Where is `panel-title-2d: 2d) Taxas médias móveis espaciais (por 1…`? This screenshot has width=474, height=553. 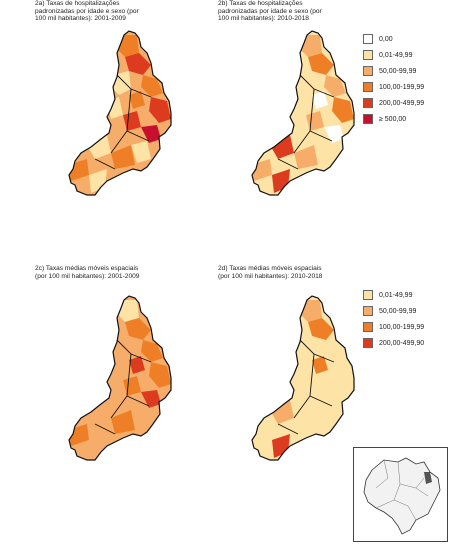 panel-title-2d: 2d) Taxas médias móveis espaciais (por 1… is located at coordinates (270, 272).